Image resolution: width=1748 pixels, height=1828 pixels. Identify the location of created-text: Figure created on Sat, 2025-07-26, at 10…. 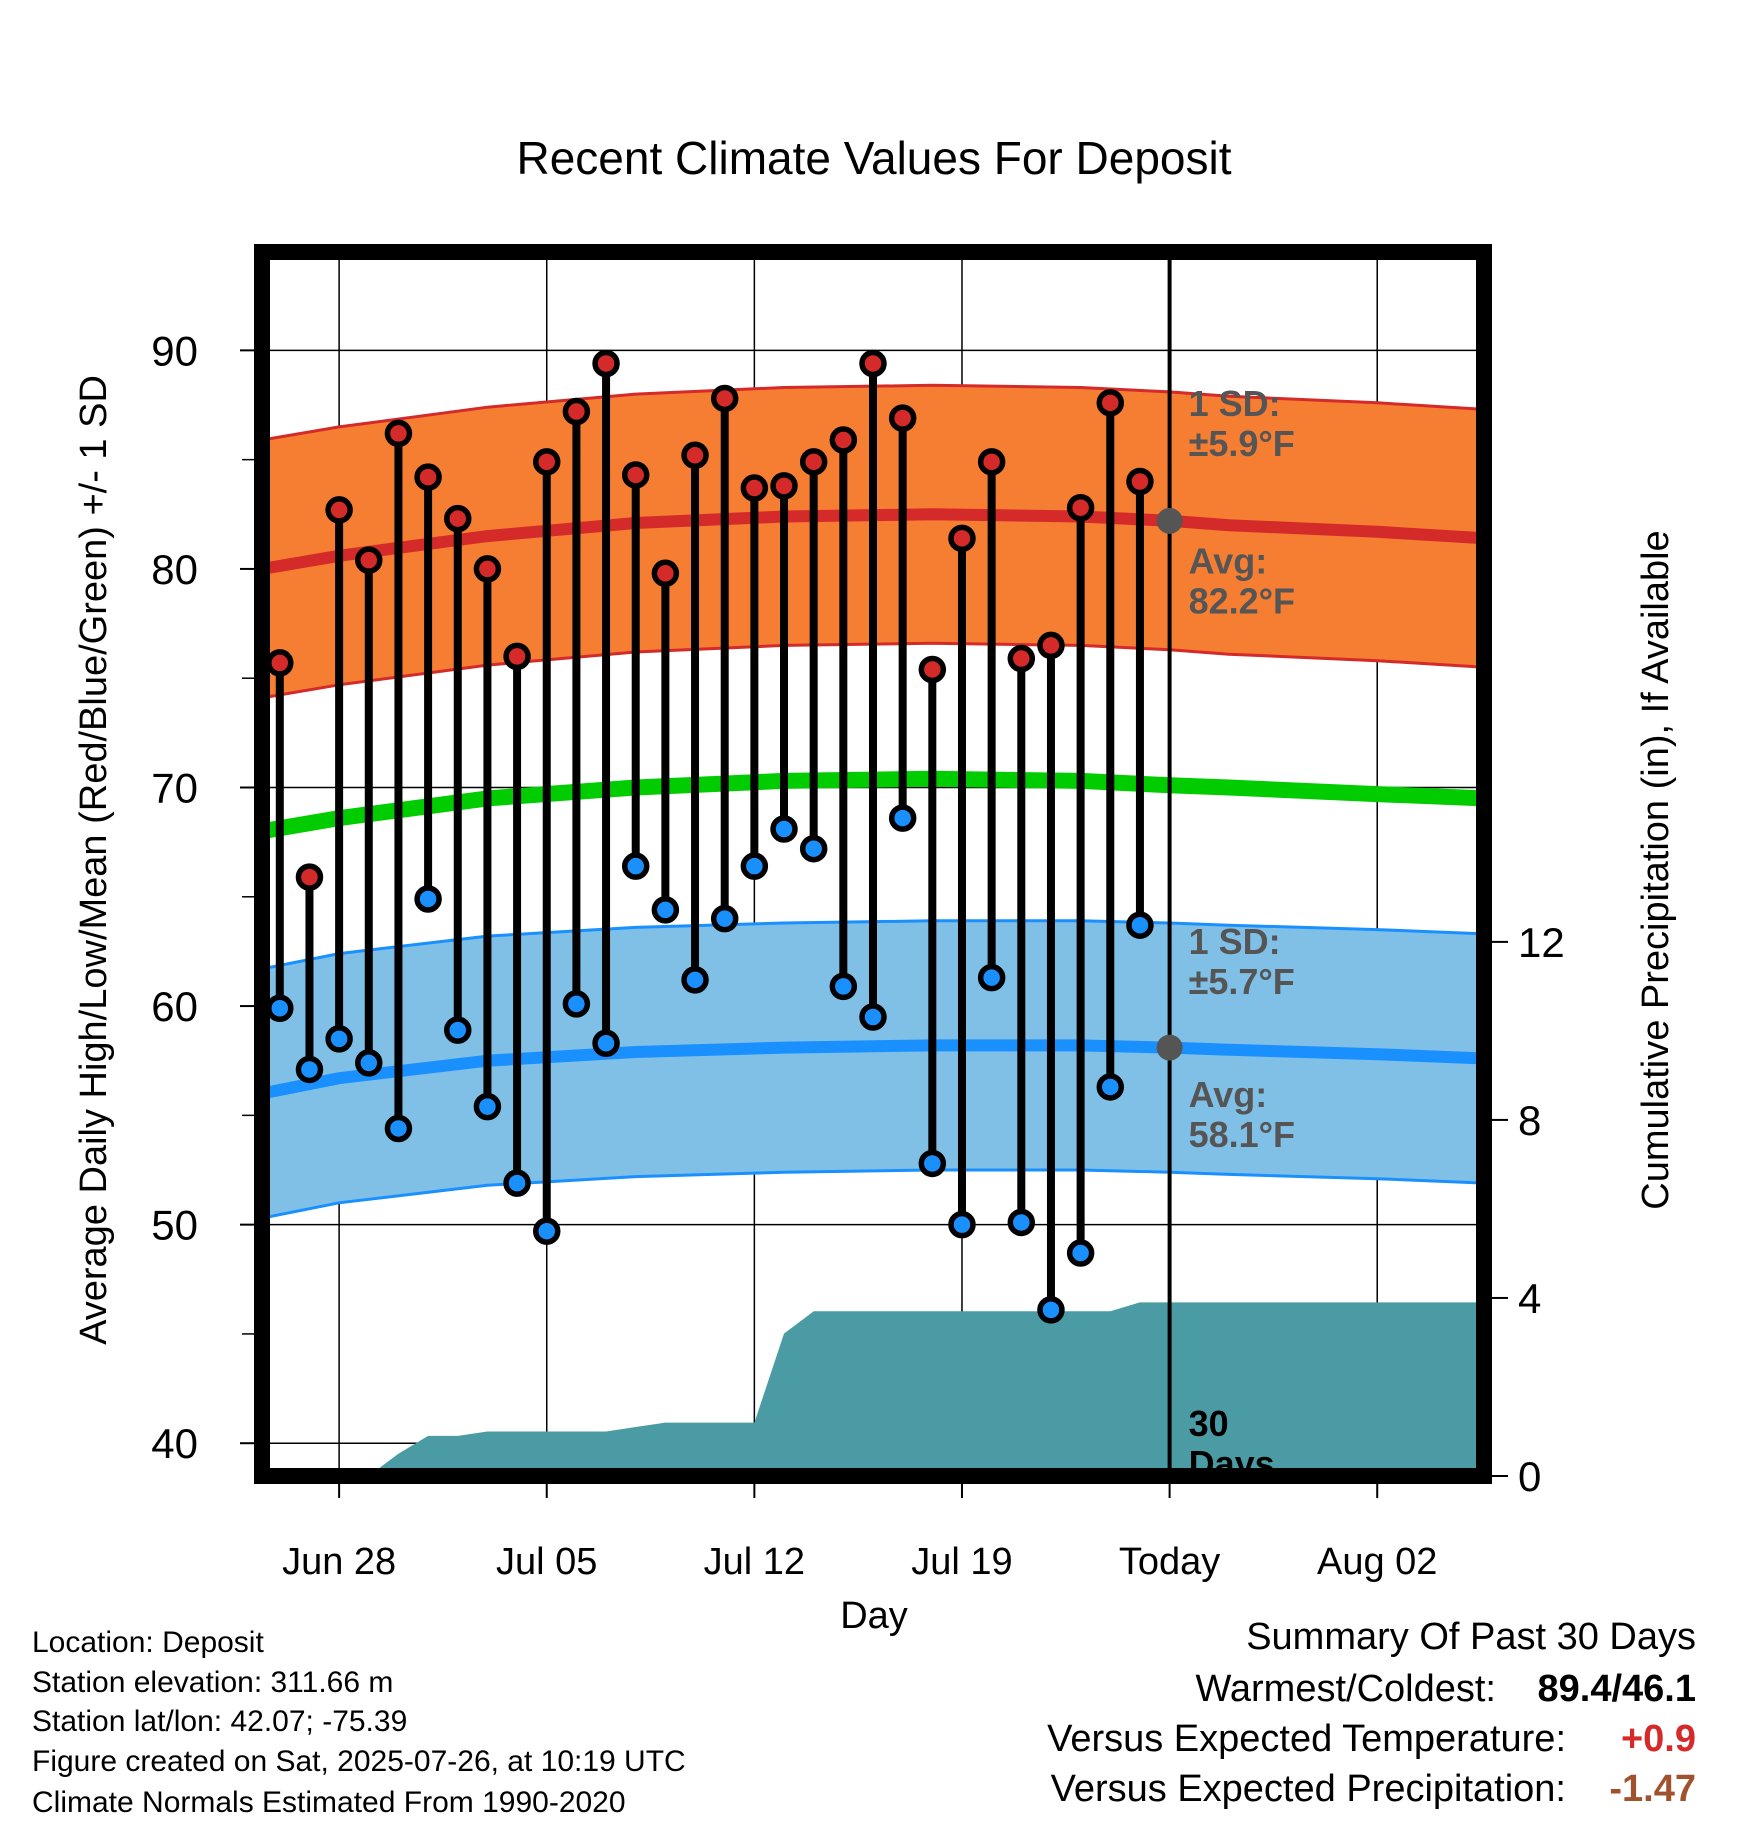
(359, 1761).